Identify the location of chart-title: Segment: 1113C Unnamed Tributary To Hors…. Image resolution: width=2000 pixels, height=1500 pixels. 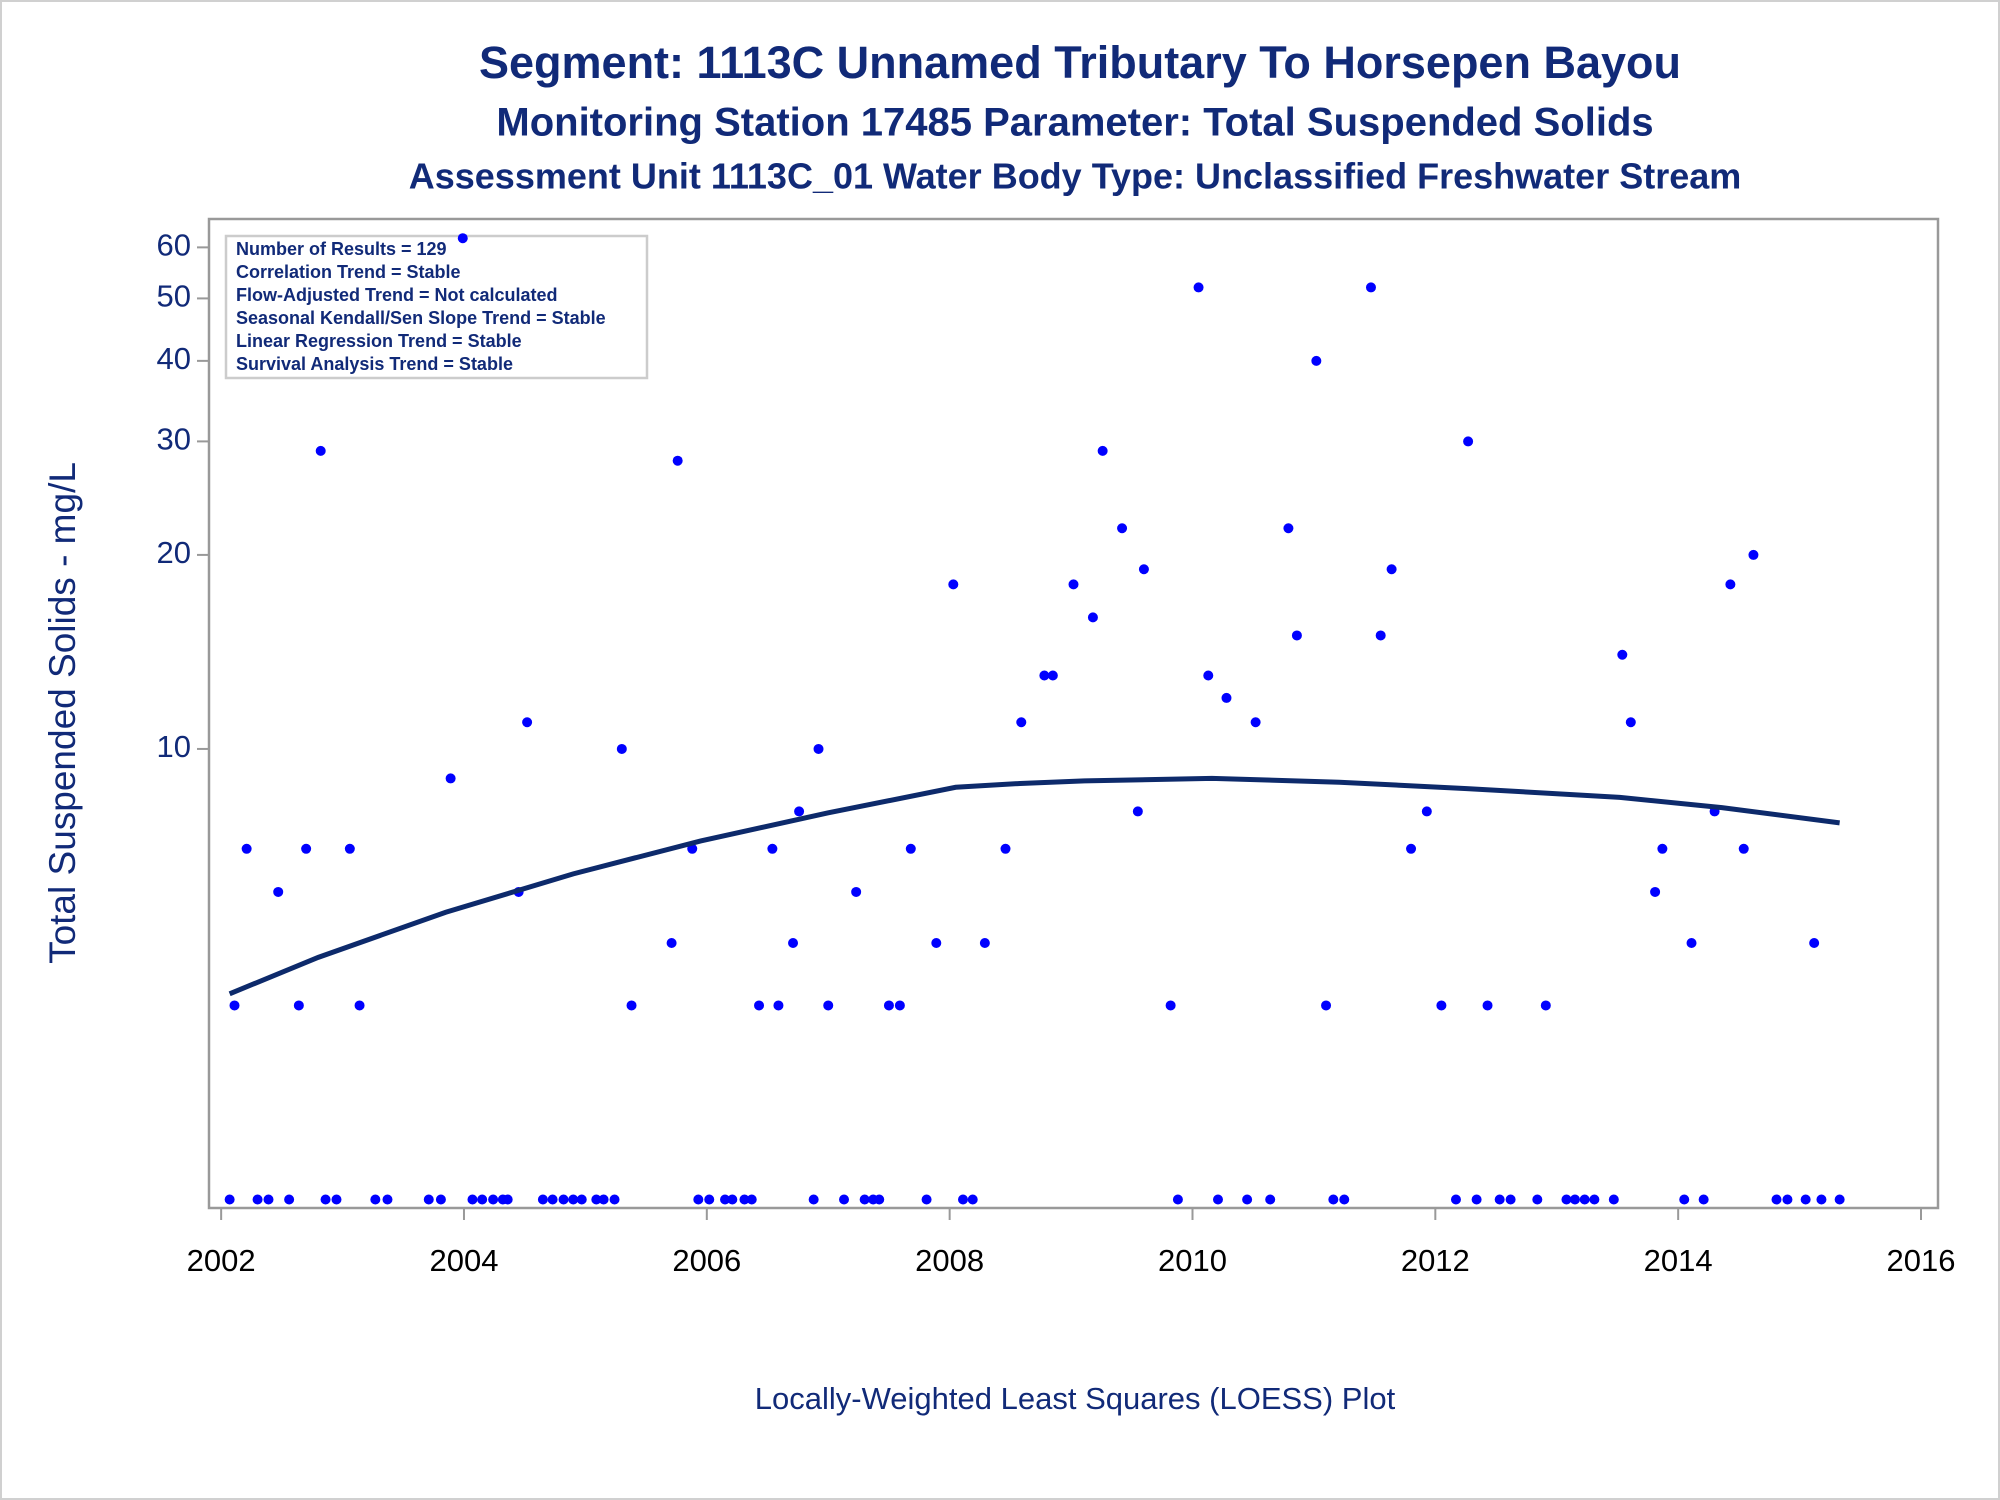
(1080, 62).